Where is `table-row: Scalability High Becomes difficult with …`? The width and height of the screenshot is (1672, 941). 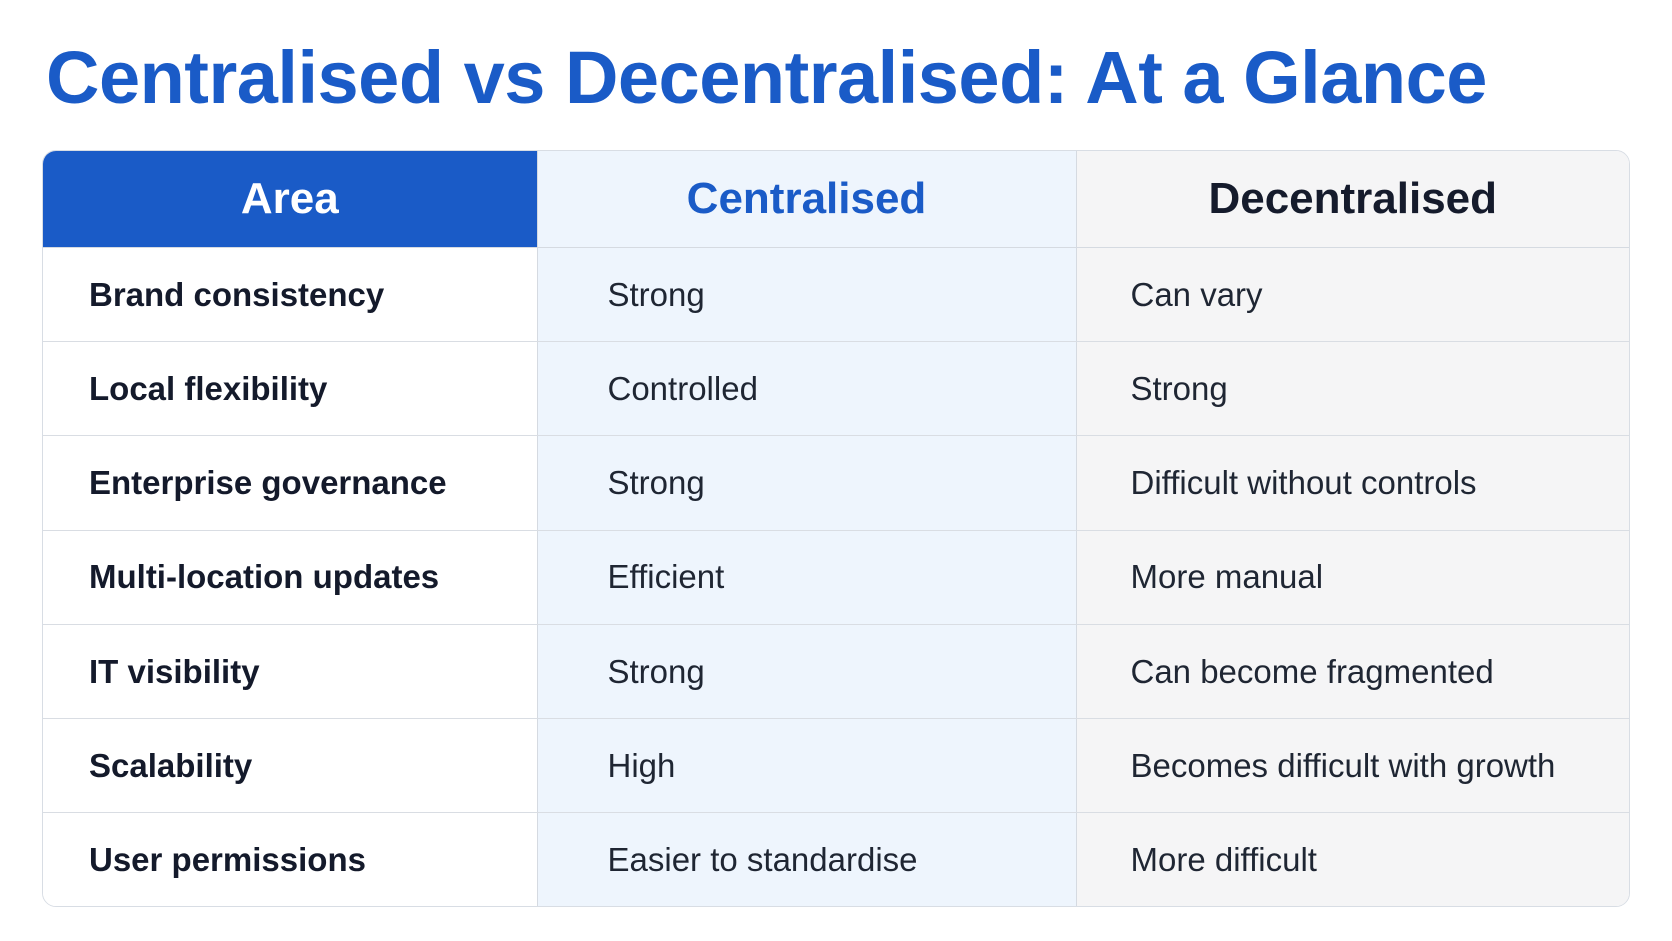
table-row: Scalability High Becomes difficult with … is located at coordinates (836, 766).